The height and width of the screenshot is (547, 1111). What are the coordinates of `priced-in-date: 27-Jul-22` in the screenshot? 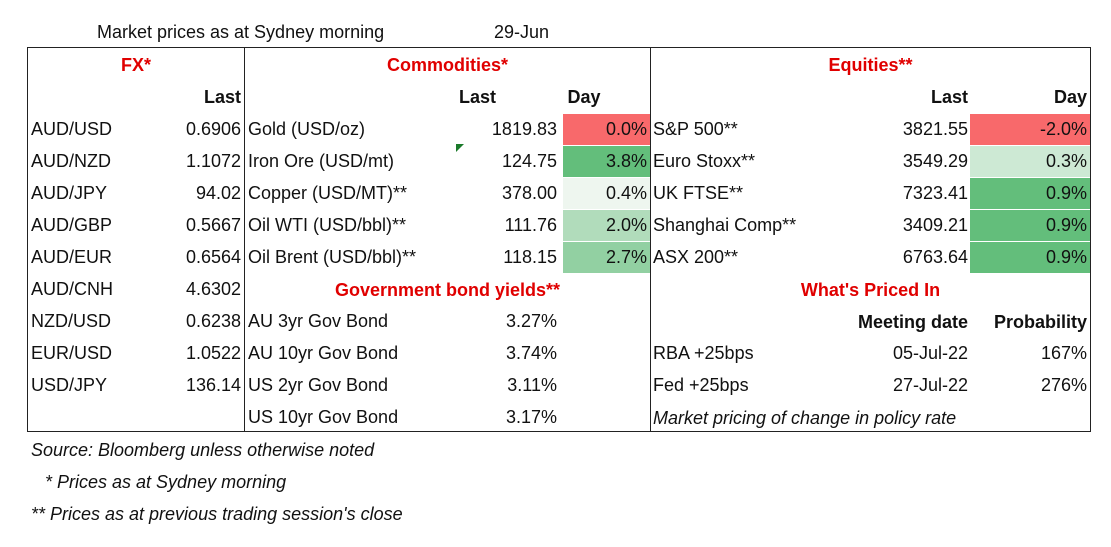 It's located at (930, 385).